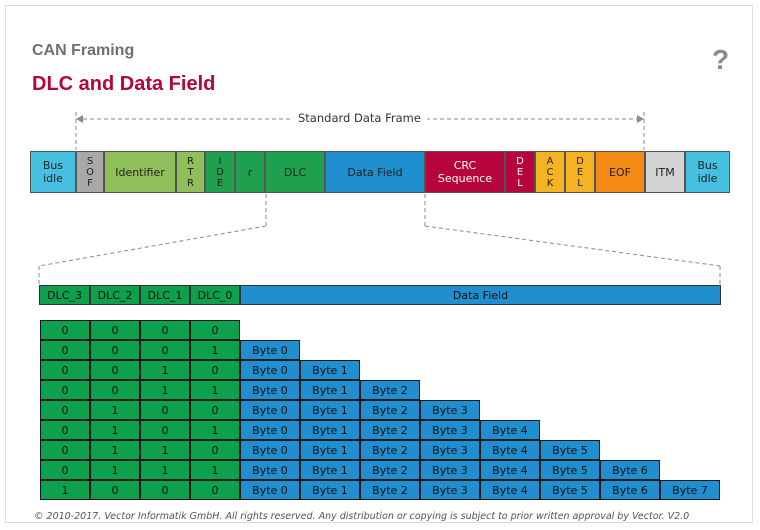 Image resolution: width=760 pixels, height=530 pixels. What do you see at coordinates (165, 295) in the screenshot?
I see `dlc-header-dlc-1: DLC_1` at bounding box center [165, 295].